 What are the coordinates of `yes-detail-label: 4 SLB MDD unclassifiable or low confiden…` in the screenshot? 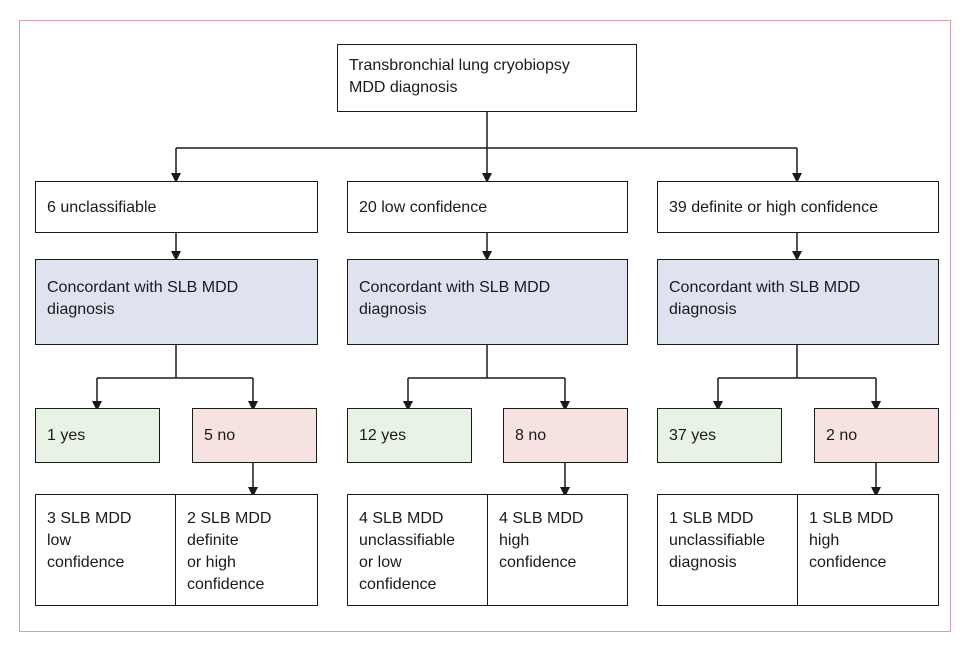 It's located at (407, 551).